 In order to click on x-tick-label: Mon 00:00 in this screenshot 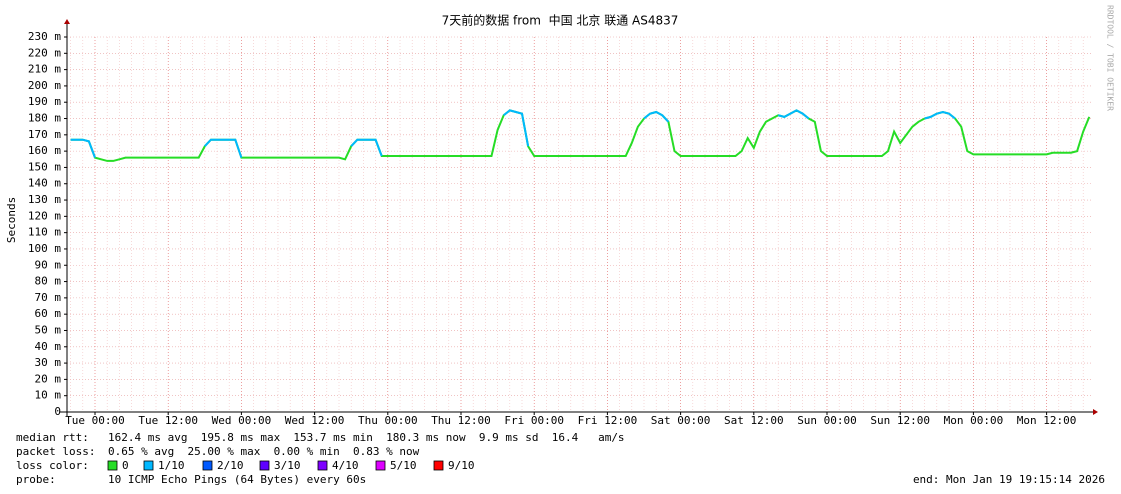, I will do `click(974, 420)`.